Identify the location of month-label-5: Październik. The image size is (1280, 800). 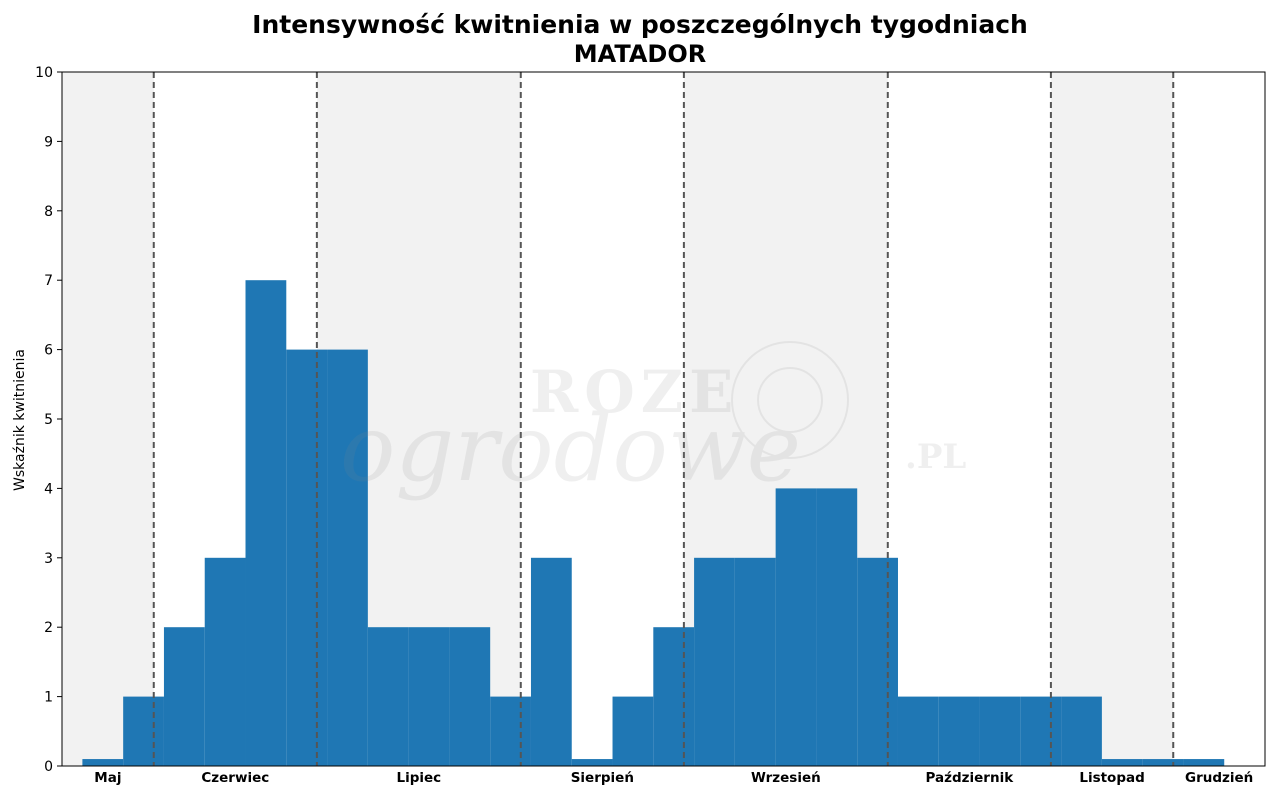
(970, 778).